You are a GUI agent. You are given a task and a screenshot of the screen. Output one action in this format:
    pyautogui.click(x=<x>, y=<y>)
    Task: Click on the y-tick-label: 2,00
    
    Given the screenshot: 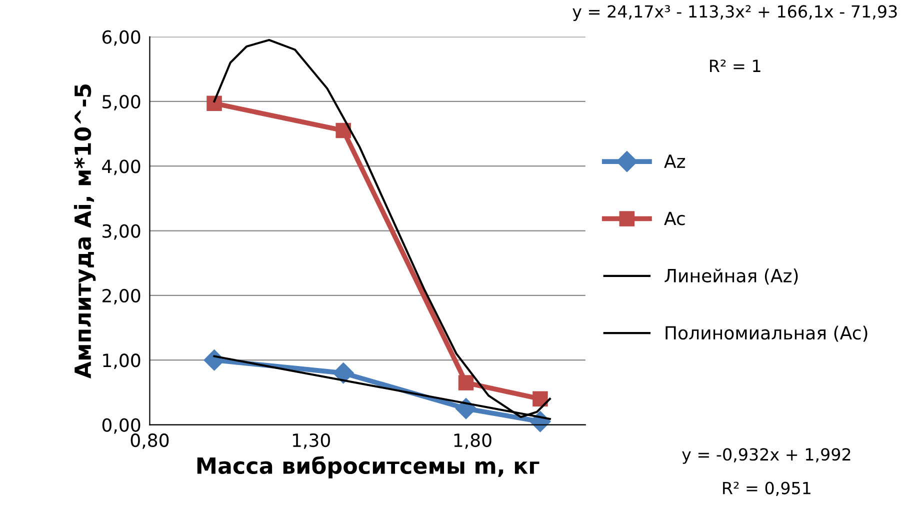 What is the action you would take?
    pyautogui.click(x=121, y=296)
    